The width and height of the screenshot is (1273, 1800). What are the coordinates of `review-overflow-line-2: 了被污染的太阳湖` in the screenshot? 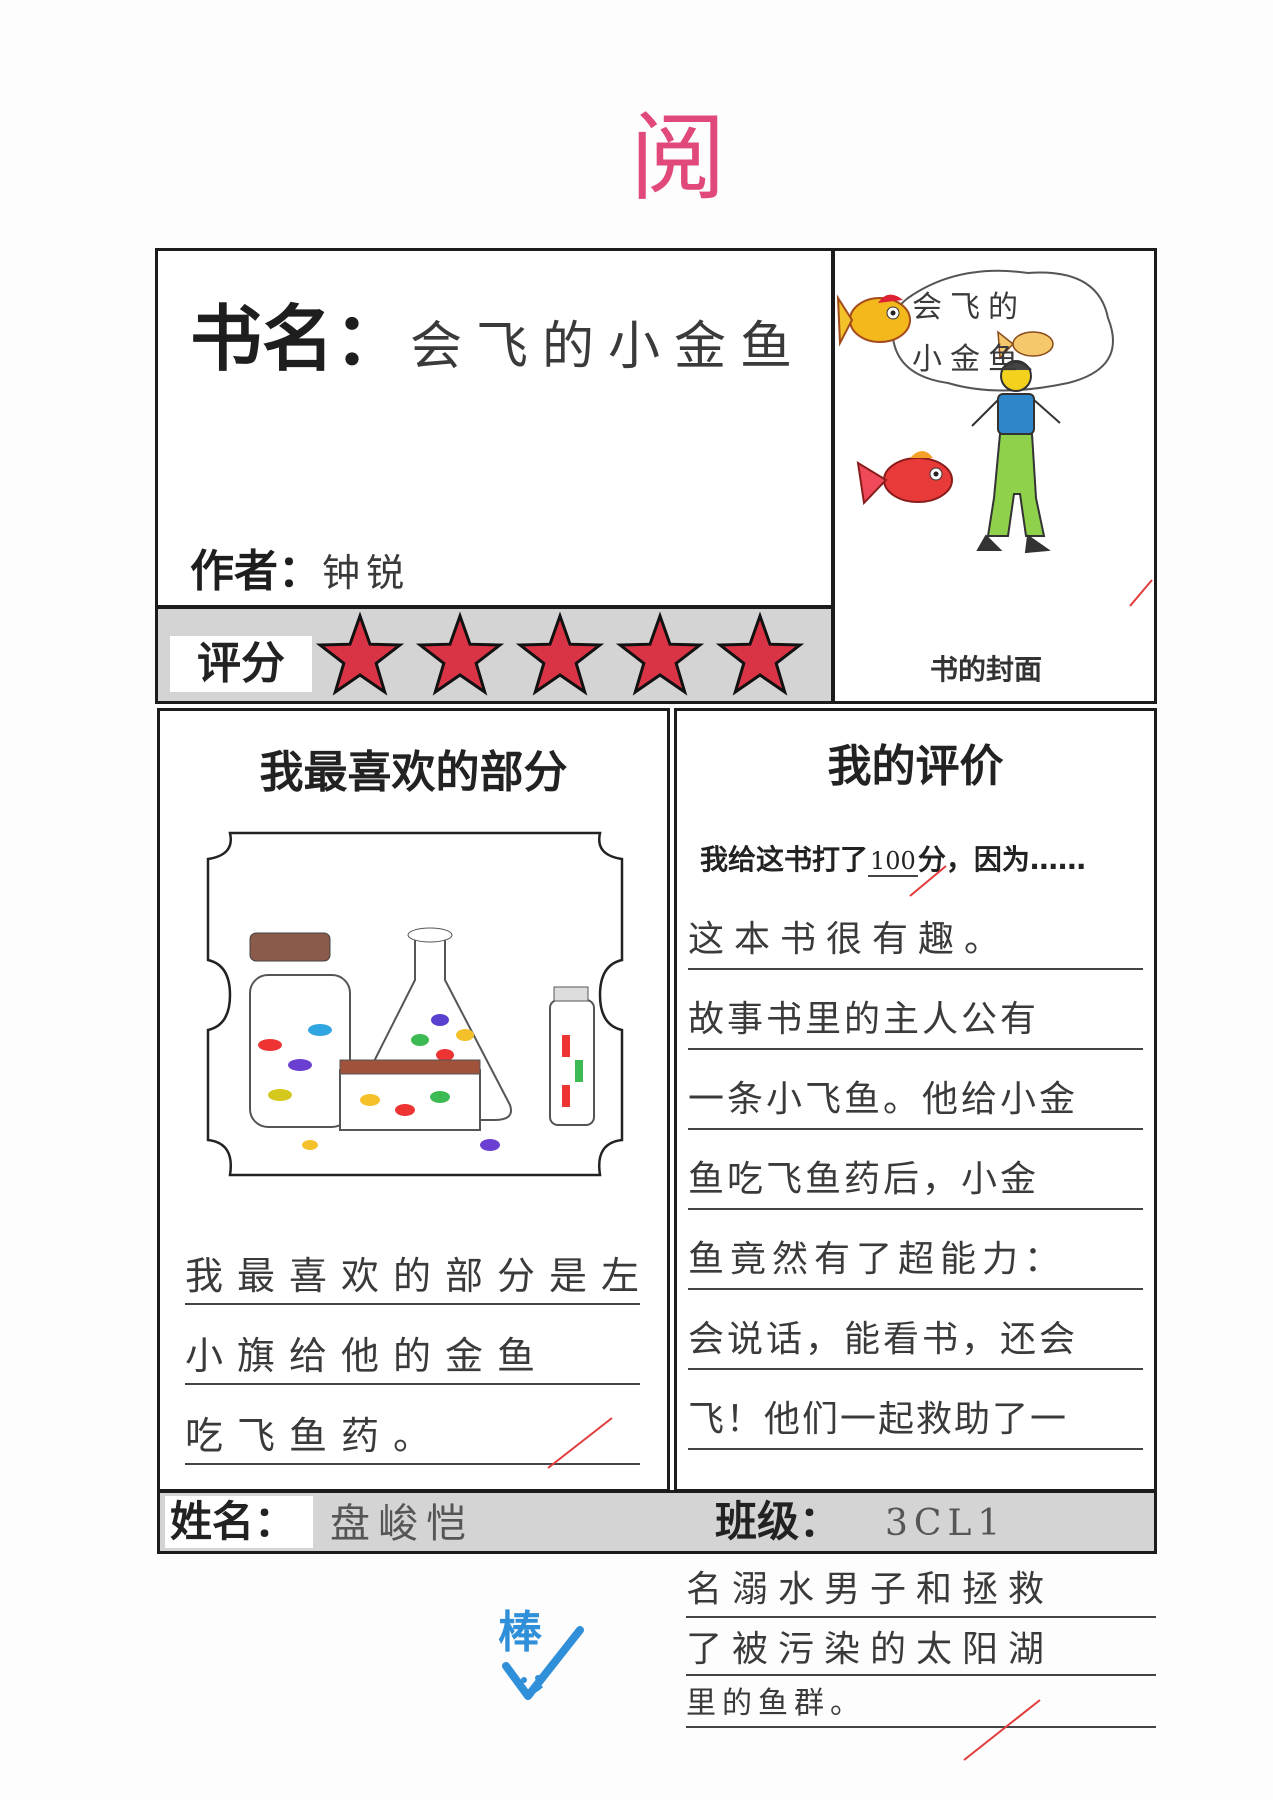 It's located at (870, 1649).